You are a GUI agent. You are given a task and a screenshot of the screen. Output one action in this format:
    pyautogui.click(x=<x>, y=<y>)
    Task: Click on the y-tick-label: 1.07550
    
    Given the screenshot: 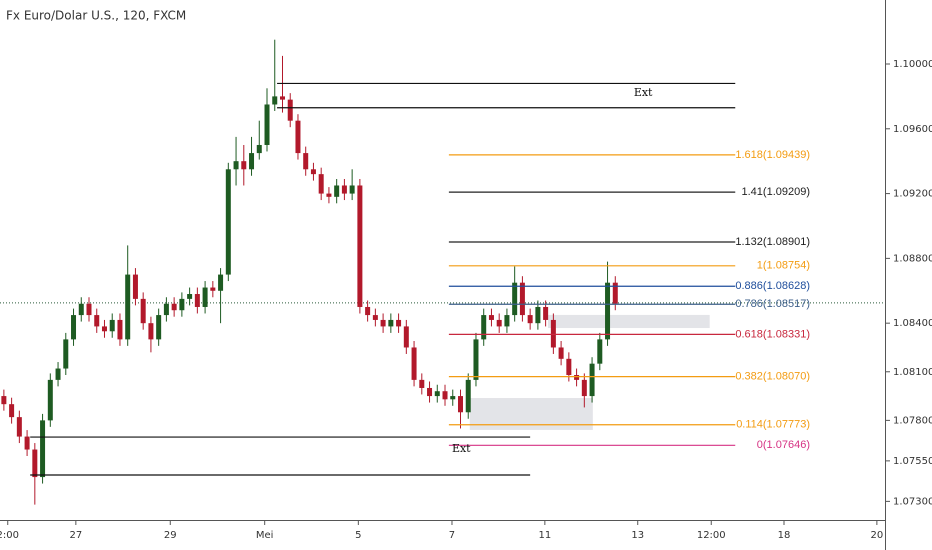 What is the action you would take?
    pyautogui.click(x=912, y=461)
    